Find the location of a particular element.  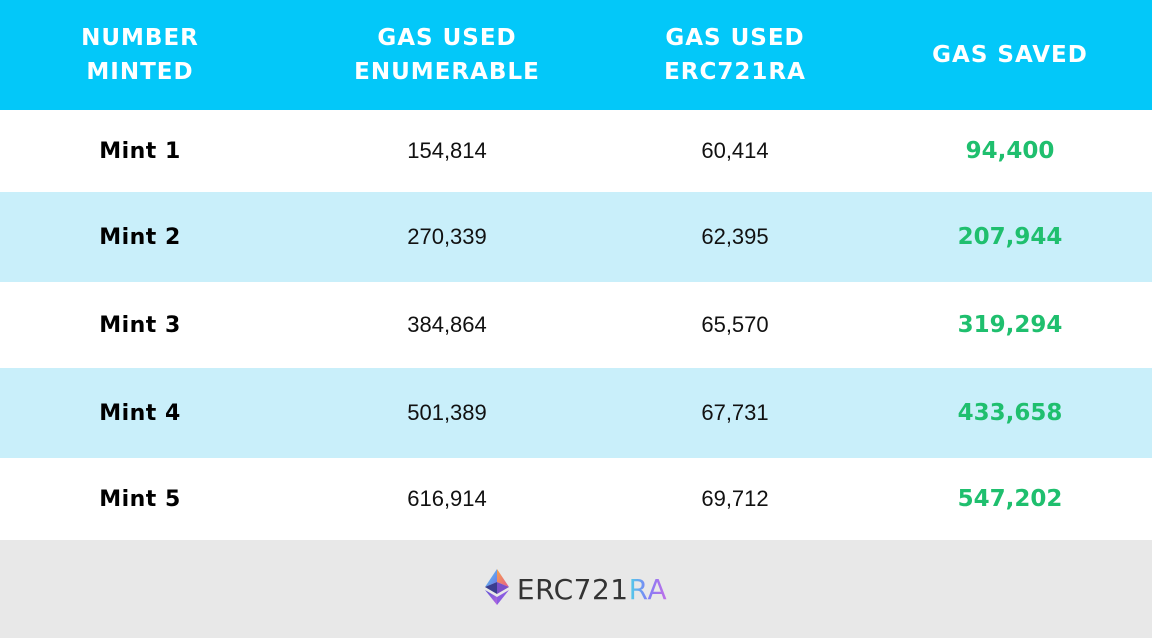

table-row: Mint 3 384,864 65,570 319,294 is located at coordinates (576, 325).